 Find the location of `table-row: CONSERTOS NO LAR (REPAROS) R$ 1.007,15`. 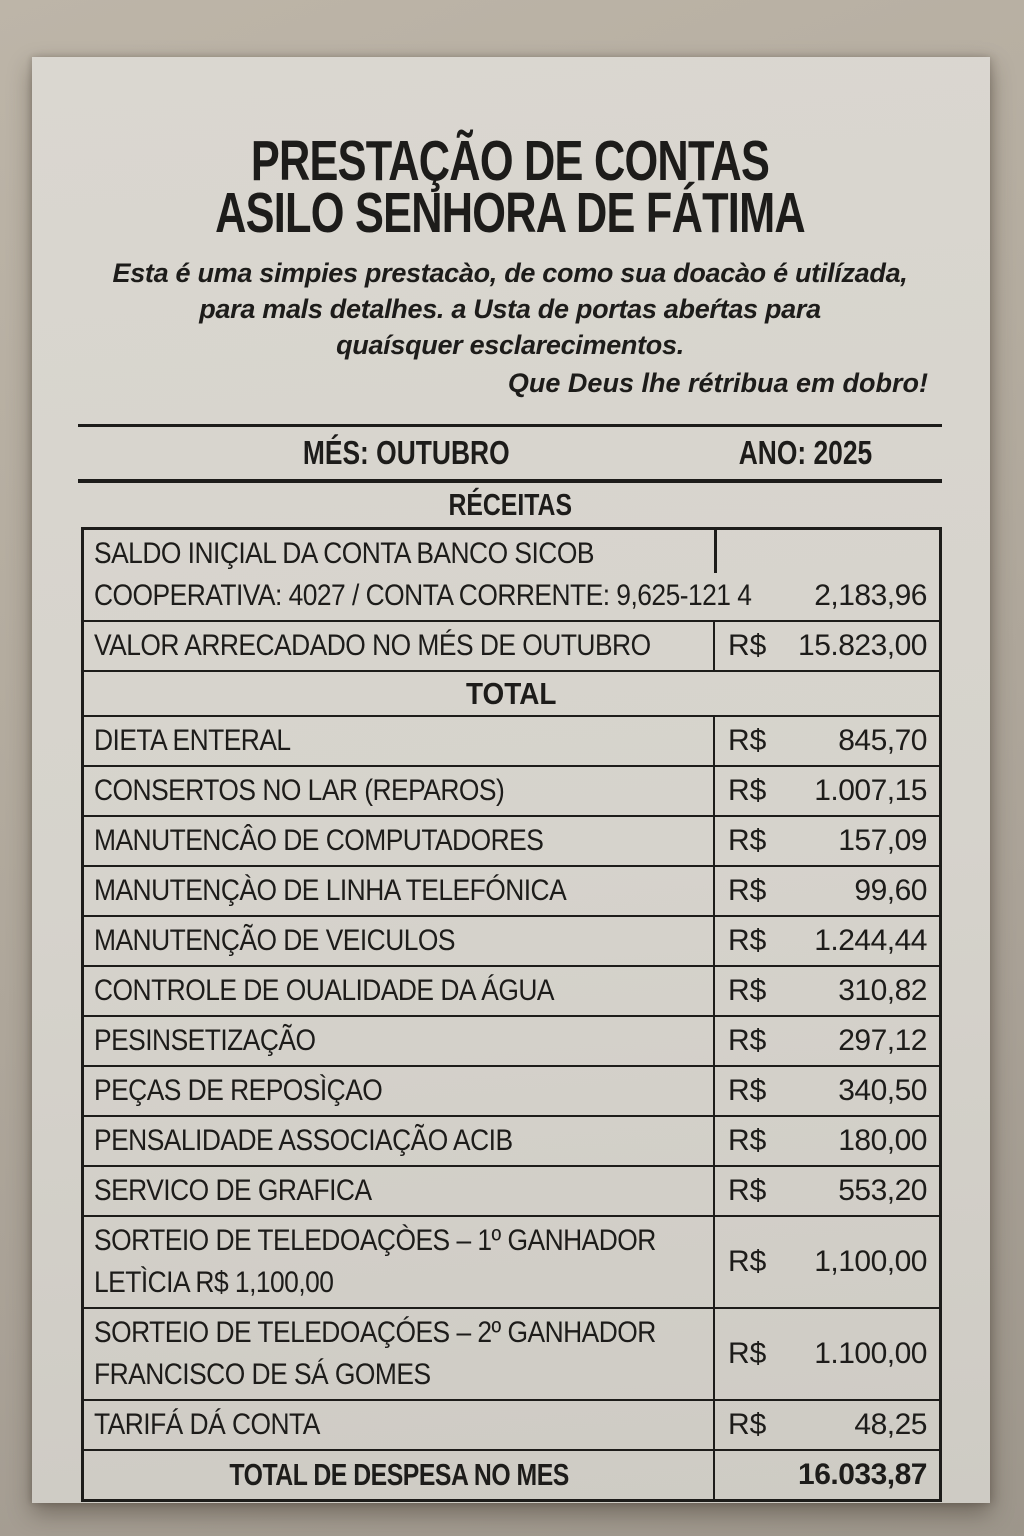

table-row: CONSERTOS NO LAR (REPAROS) R$ 1.007,15 is located at coordinates (511, 790).